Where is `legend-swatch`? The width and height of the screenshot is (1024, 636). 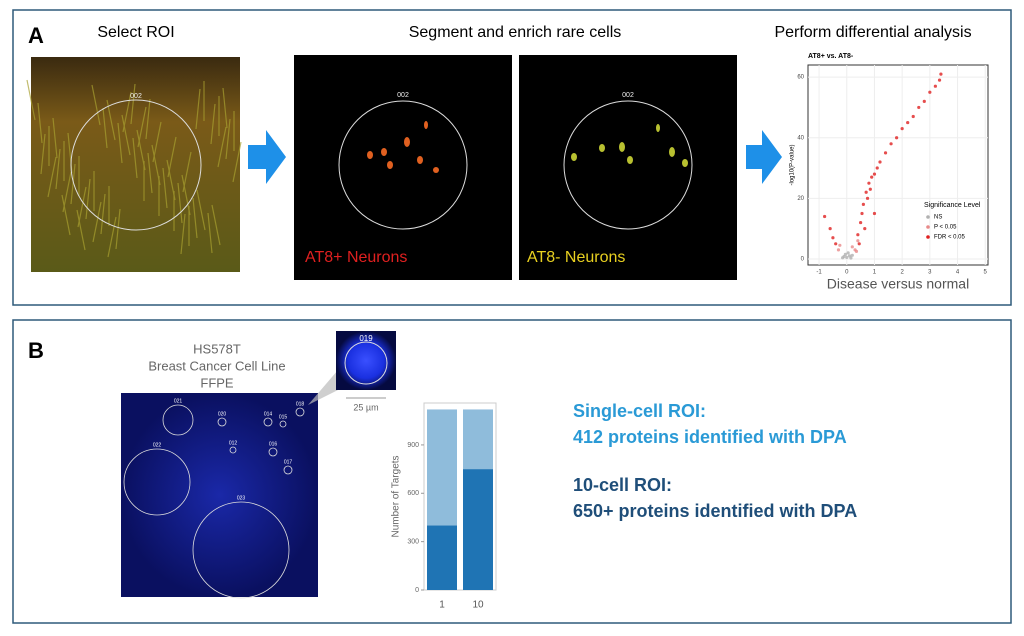 legend-swatch is located at coordinates (928, 227).